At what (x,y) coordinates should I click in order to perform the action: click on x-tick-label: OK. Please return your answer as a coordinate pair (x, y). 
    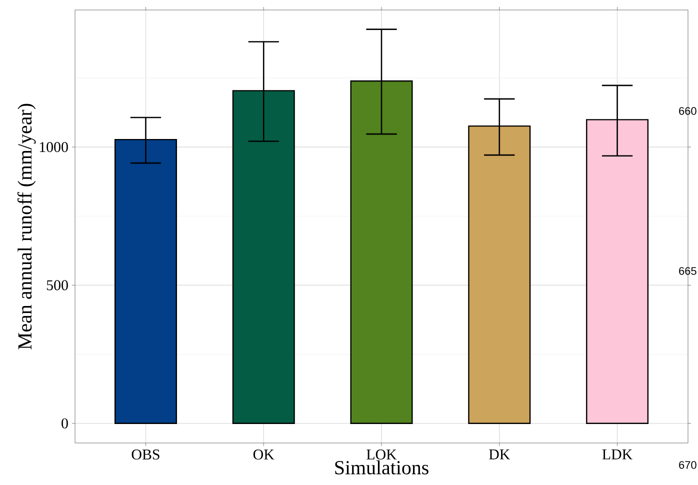
    Looking at the image, I should click on (263, 455).